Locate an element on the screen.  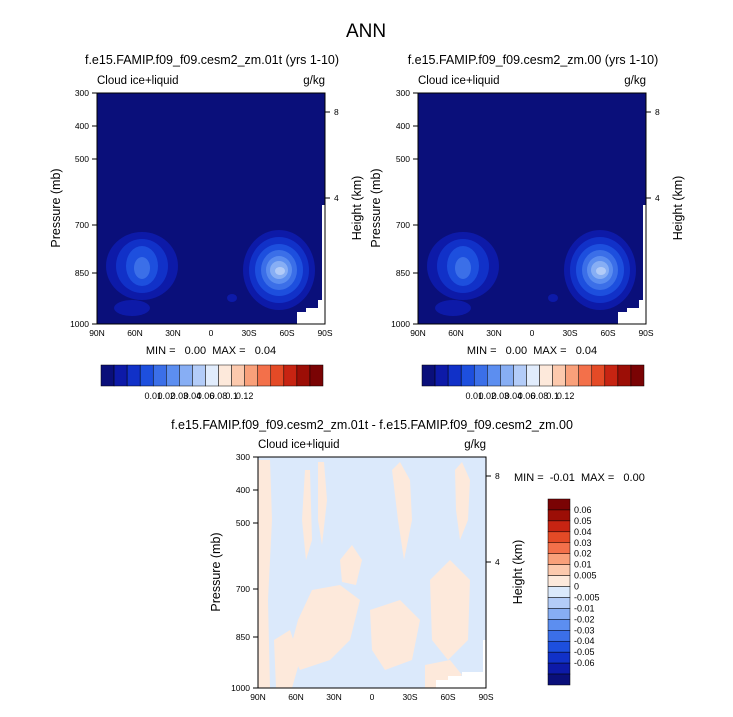
panel-a-x-ticks: 90N 60N 30N 0 30S 60S 90S is located at coordinates (211, 333).